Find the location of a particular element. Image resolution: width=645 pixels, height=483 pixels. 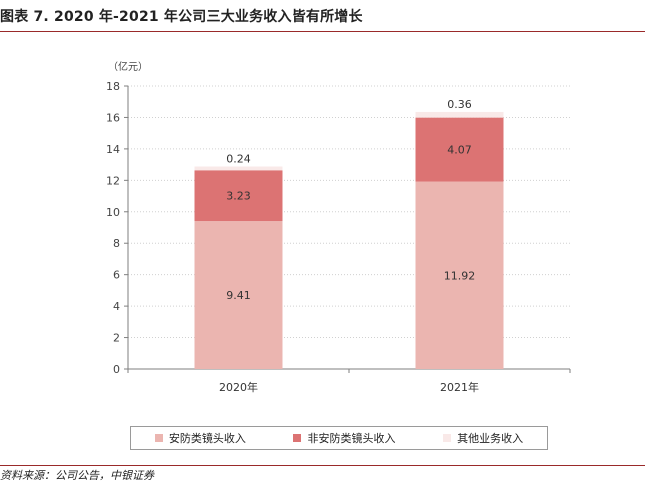

chart-legend: 安防类镜头收入 非安防类镜头收入 其他业务收入 is located at coordinates (339, 438).